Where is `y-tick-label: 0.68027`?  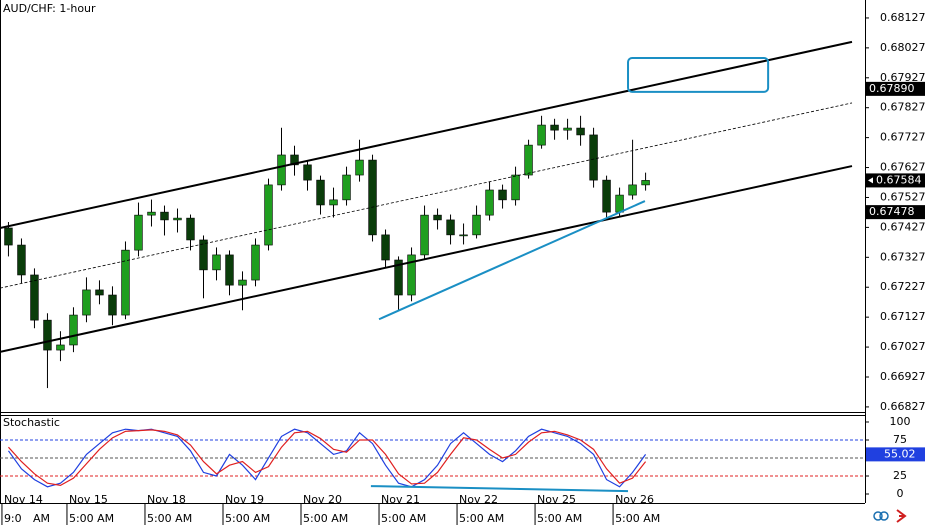
y-tick-label: 0.68027 is located at coordinates (902, 47).